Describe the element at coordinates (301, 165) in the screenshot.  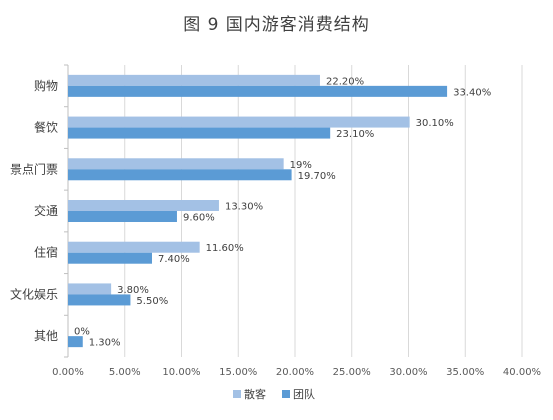
I see `data-label: 19%` at that location.